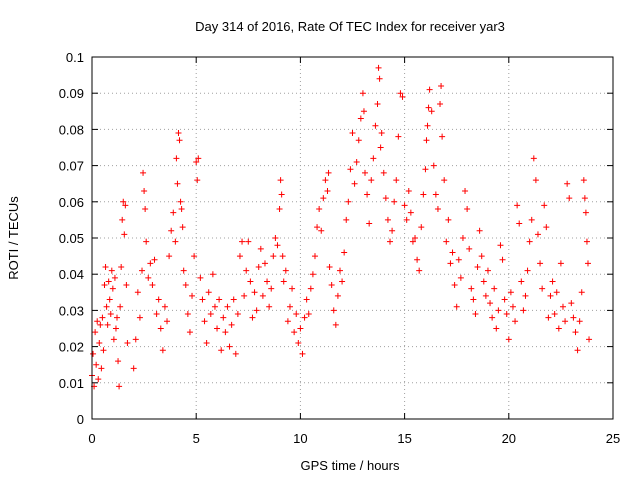 The height and width of the screenshot is (480, 640). Describe the element at coordinates (80, 419) in the screenshot. I see `y-tick-label: 0` at that location.